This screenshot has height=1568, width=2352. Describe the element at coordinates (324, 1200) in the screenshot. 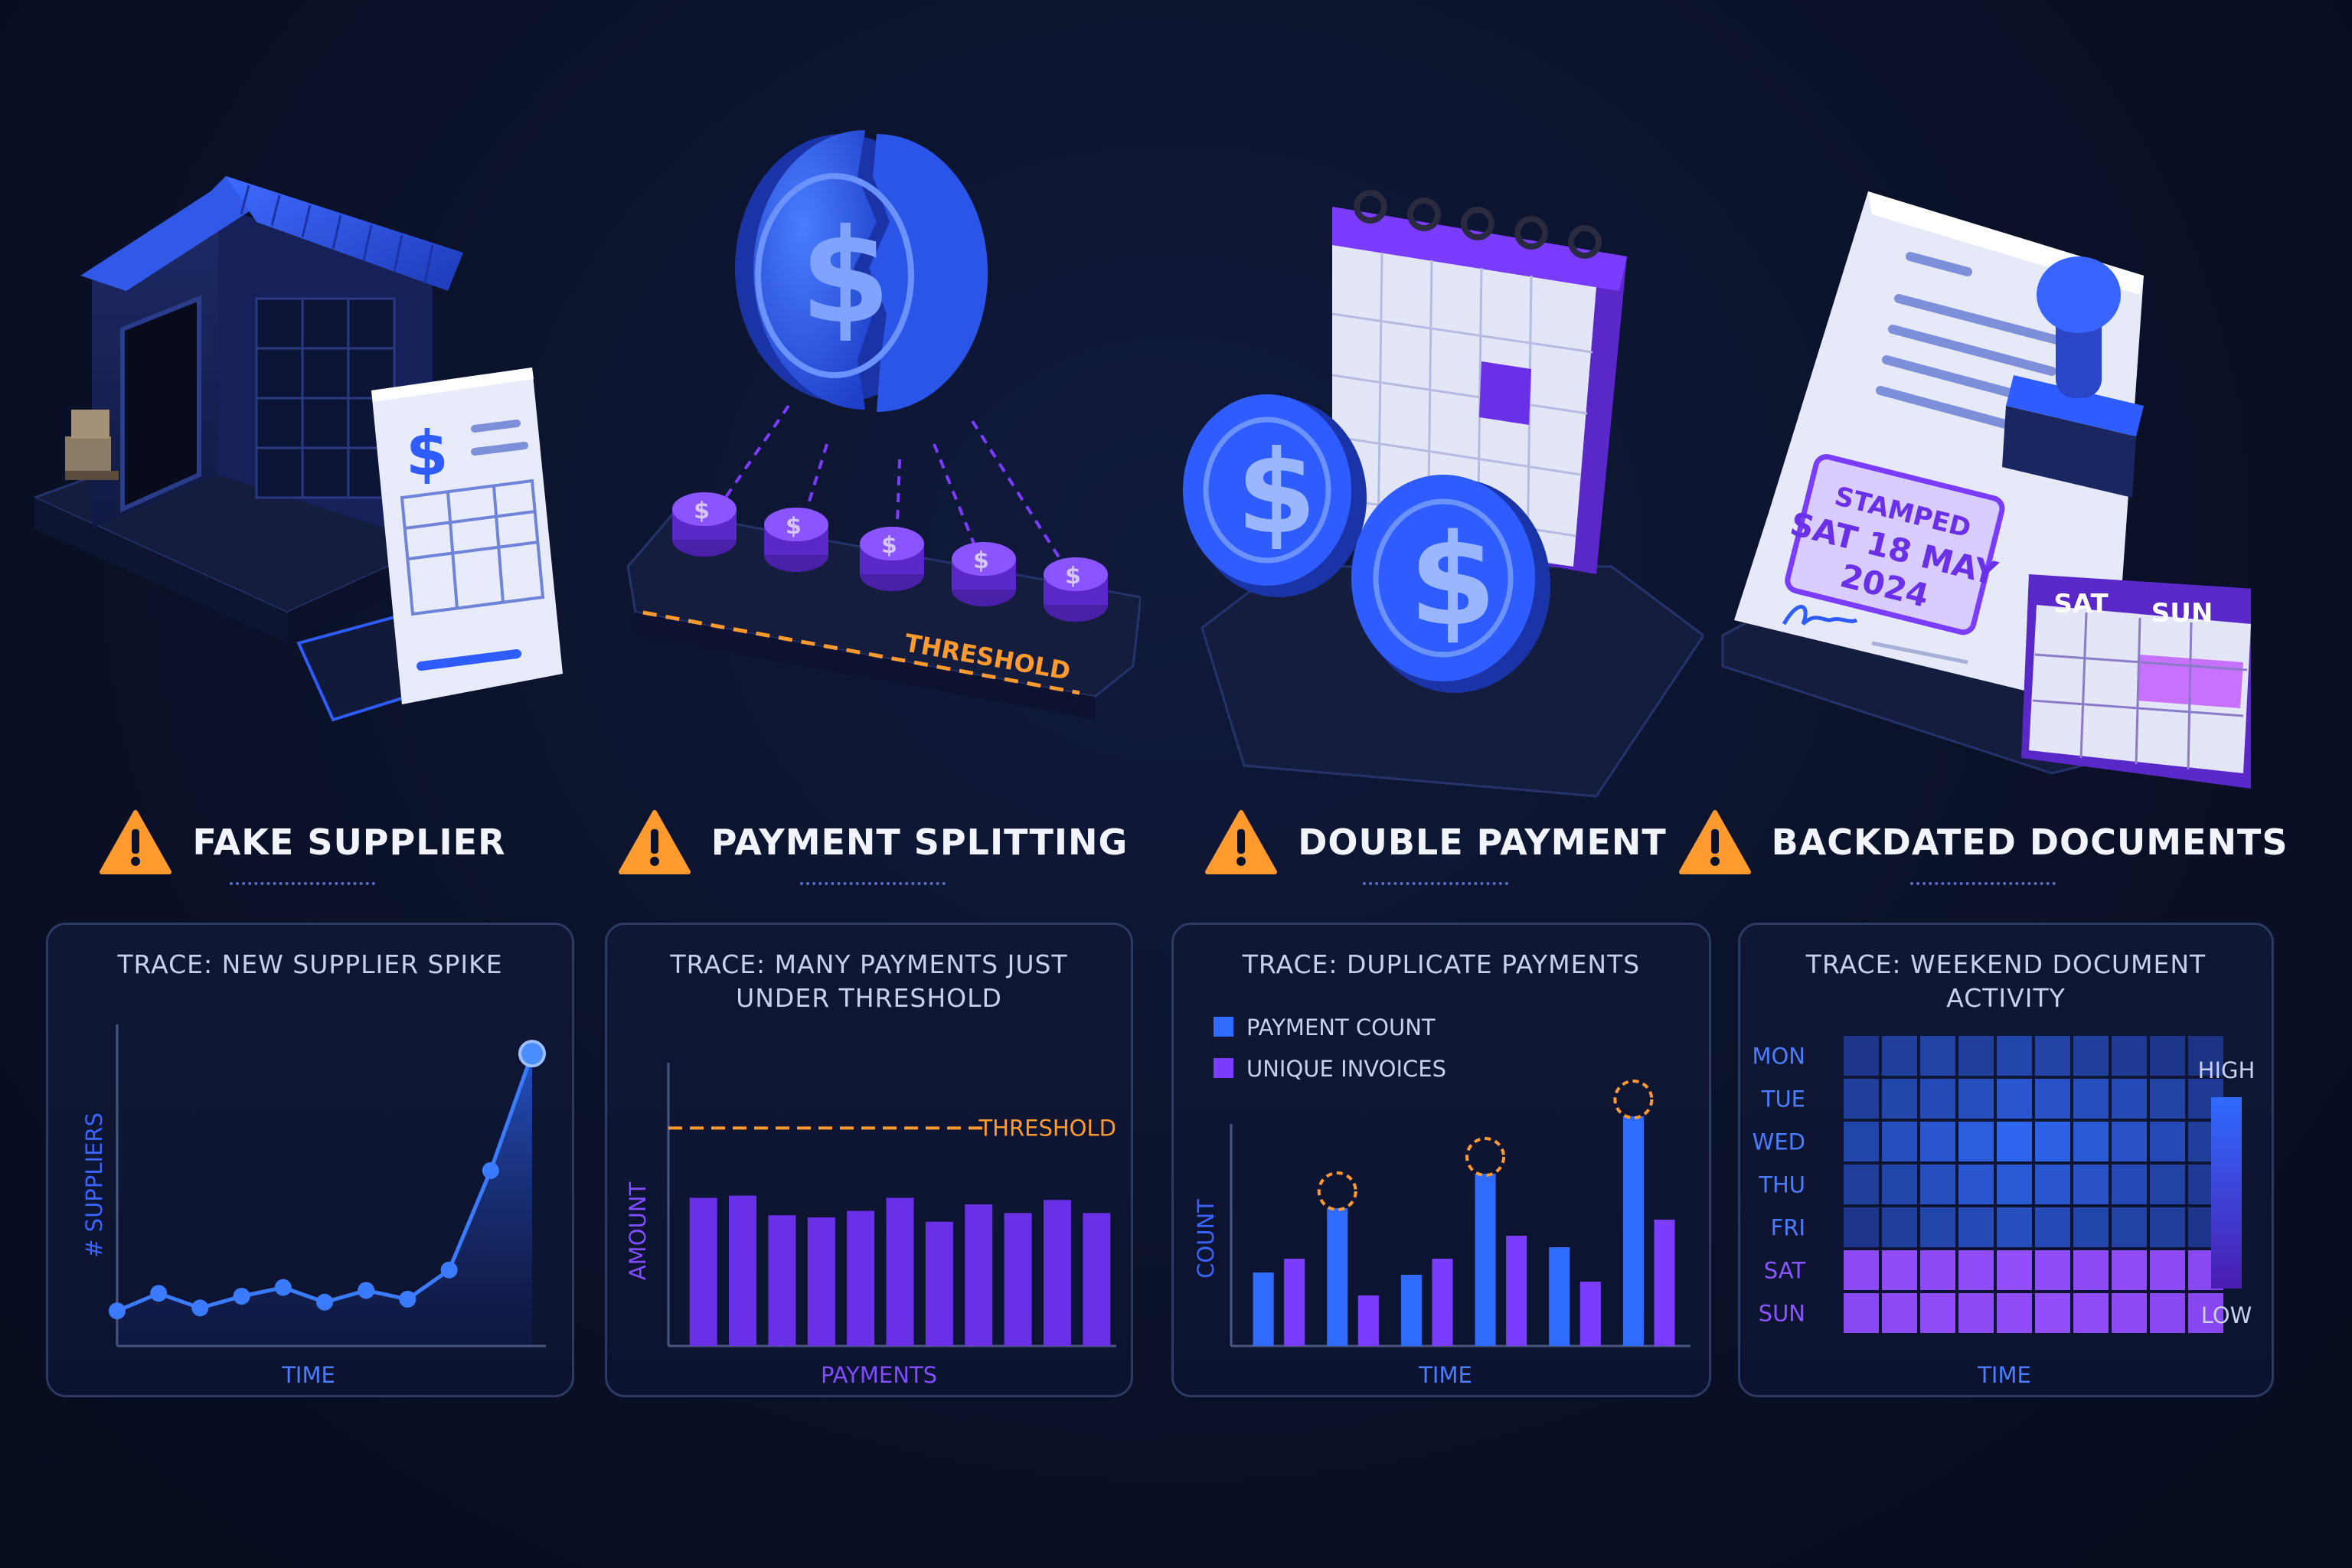

I see `line-area-fill` at that location.